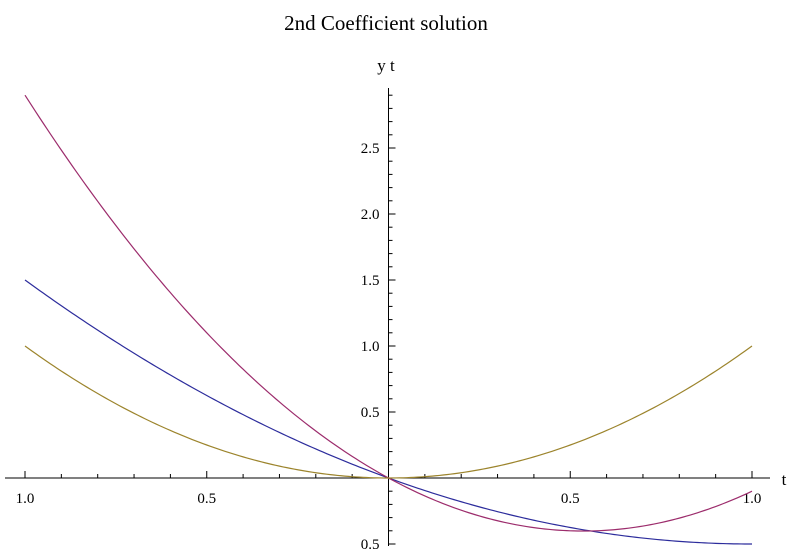 This screenshot has height=556, width=787. I want to click on y-tick-label: 1.5, so click(370, 281).